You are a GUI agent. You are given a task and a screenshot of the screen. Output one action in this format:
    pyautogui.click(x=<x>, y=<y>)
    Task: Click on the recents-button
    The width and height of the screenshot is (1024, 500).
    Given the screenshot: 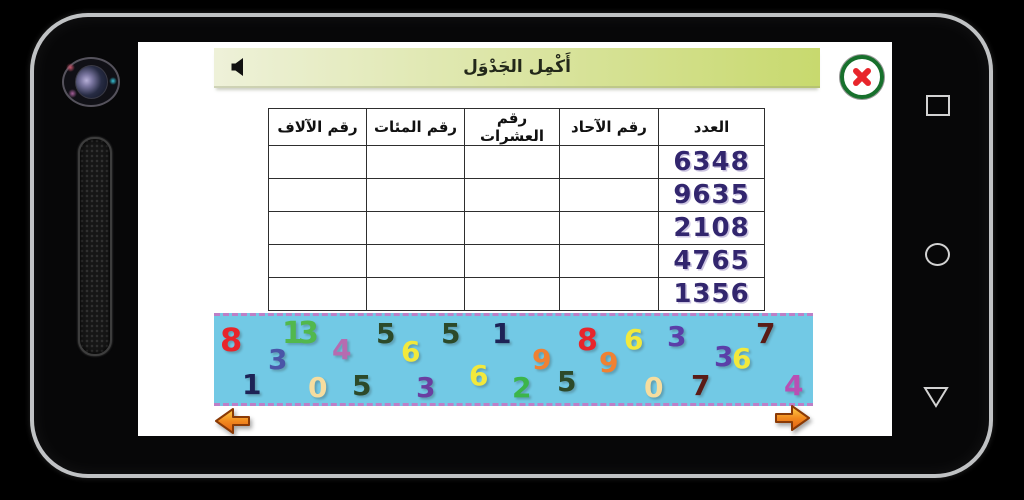 What is the action you would take?
    pyautogui.click(x=938, y=105)
    